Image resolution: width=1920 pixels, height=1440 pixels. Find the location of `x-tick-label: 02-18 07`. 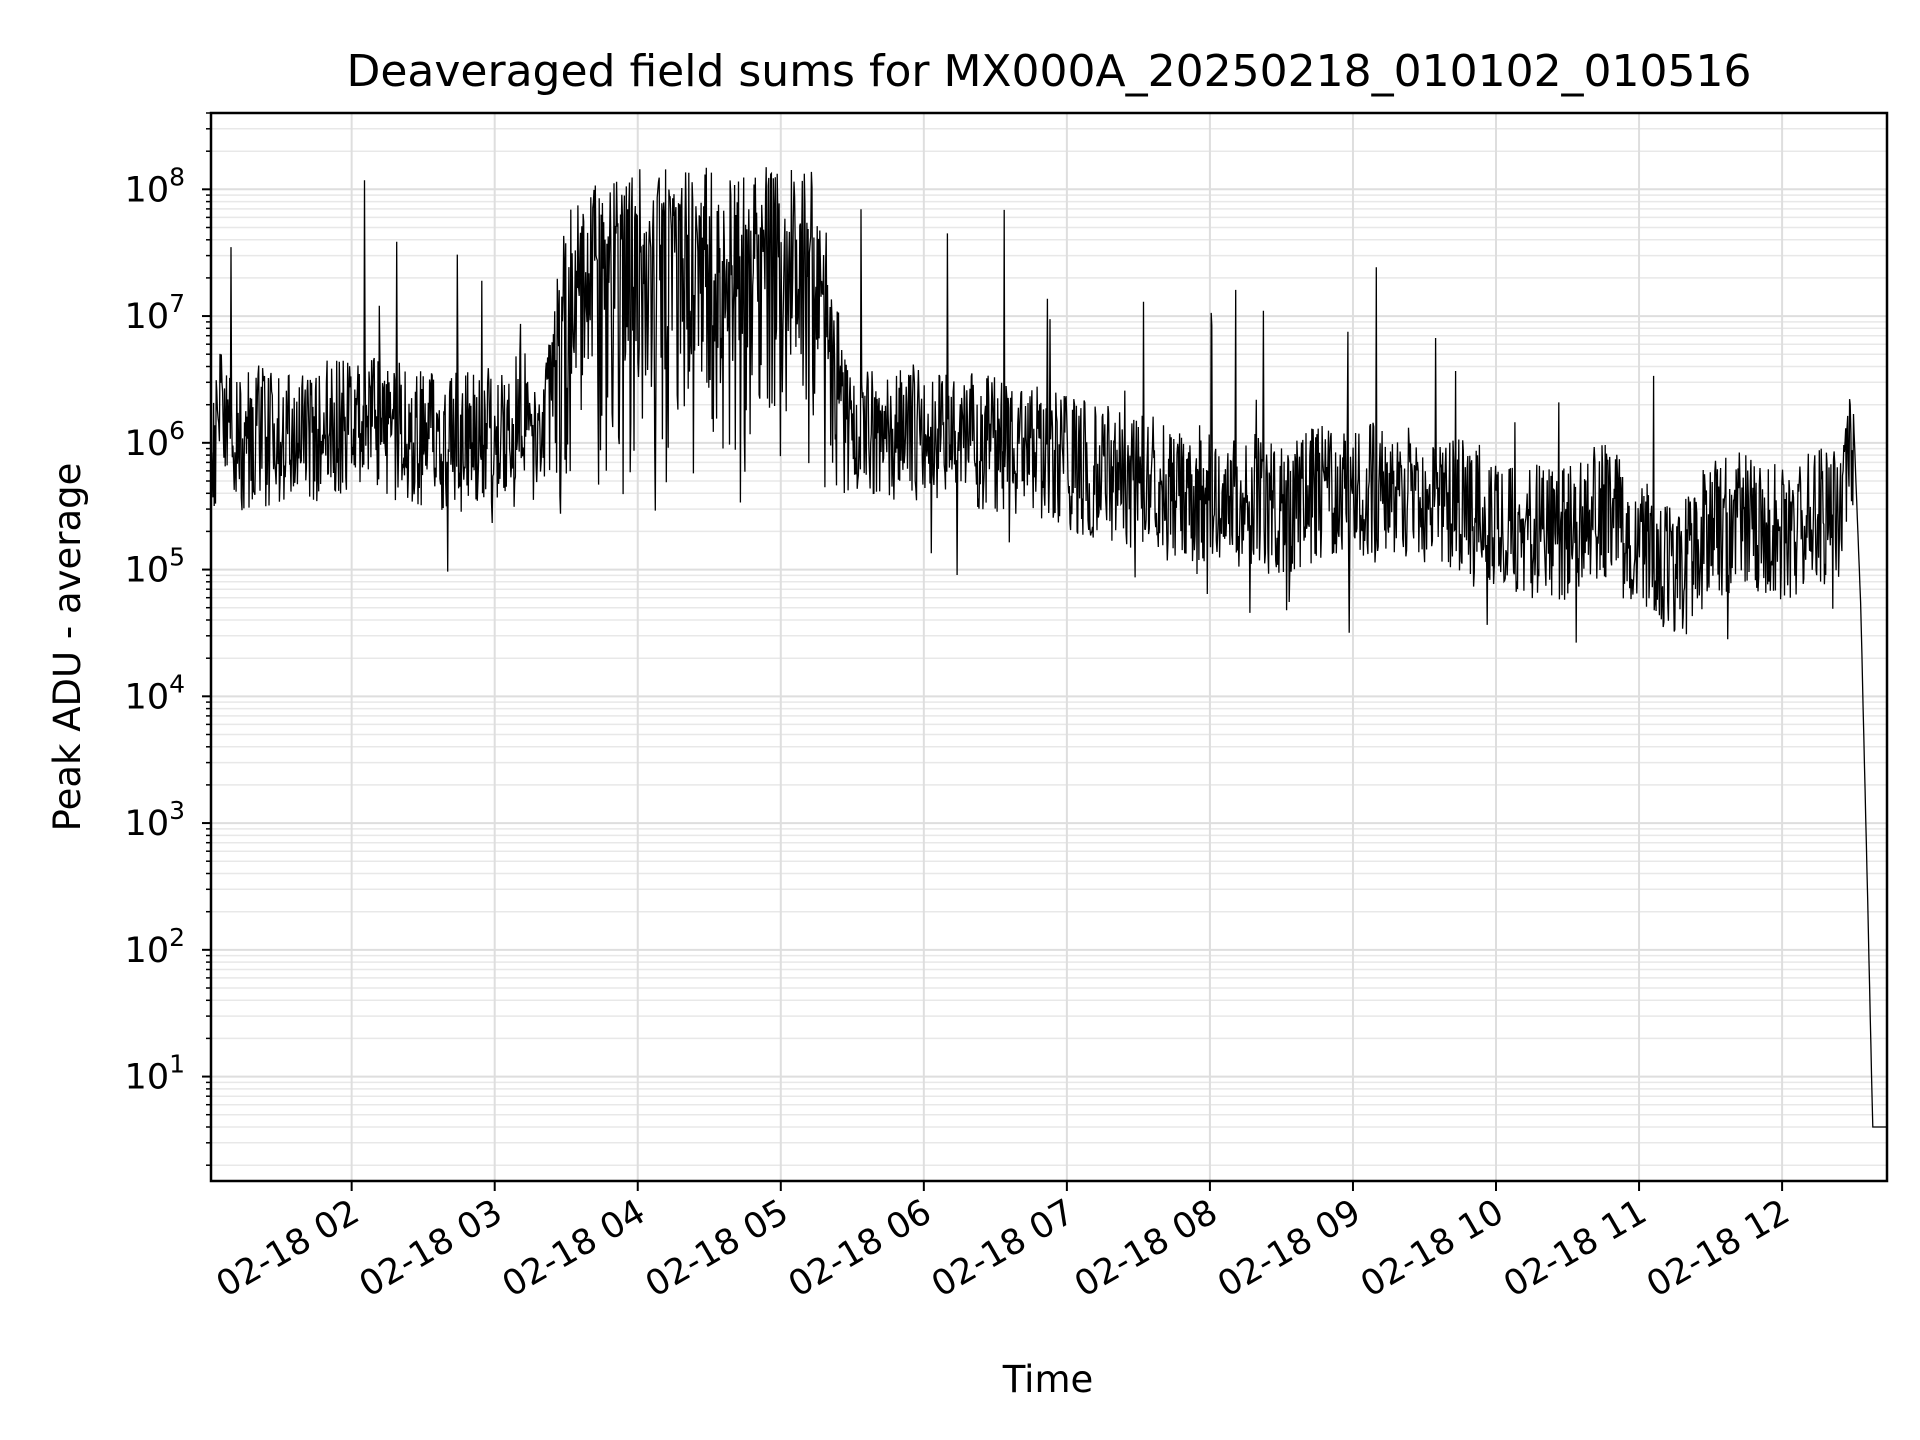

x-tick-label: 02-18 07 is located at coordinates (1003, 1248).